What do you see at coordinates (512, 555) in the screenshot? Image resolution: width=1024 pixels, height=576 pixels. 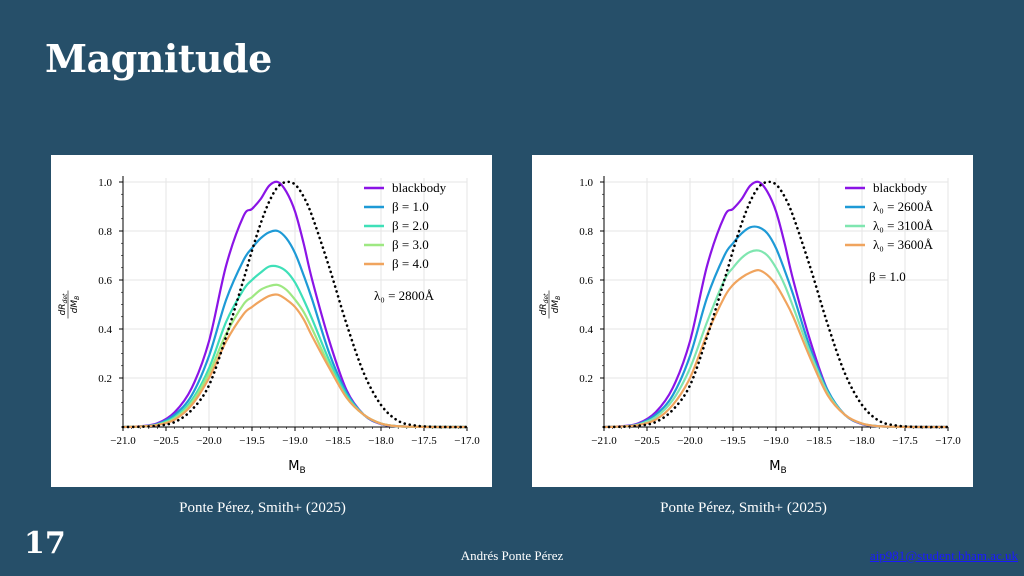 I see `footer-author: Andrés Ponte Pérez` at bounding box center [512, 555].